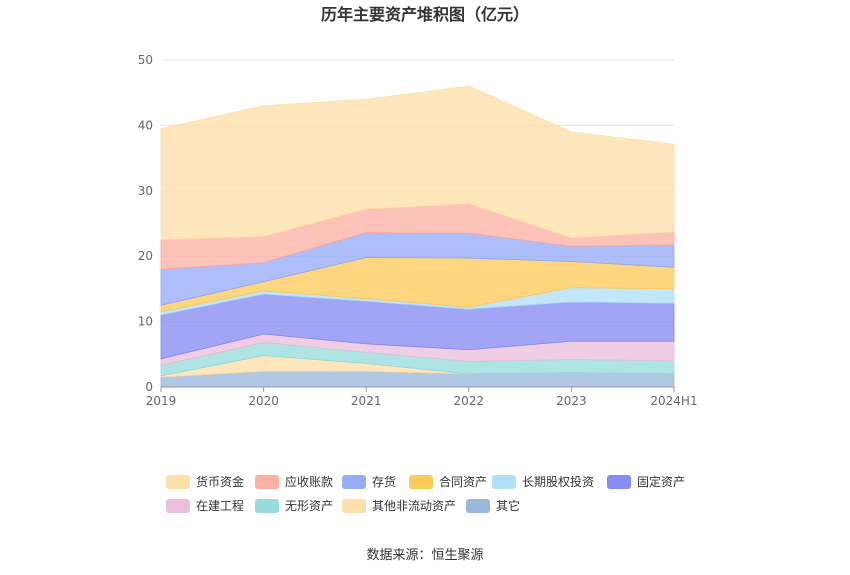  I want to click on legend-item: 固定资产, so click(646, 481).